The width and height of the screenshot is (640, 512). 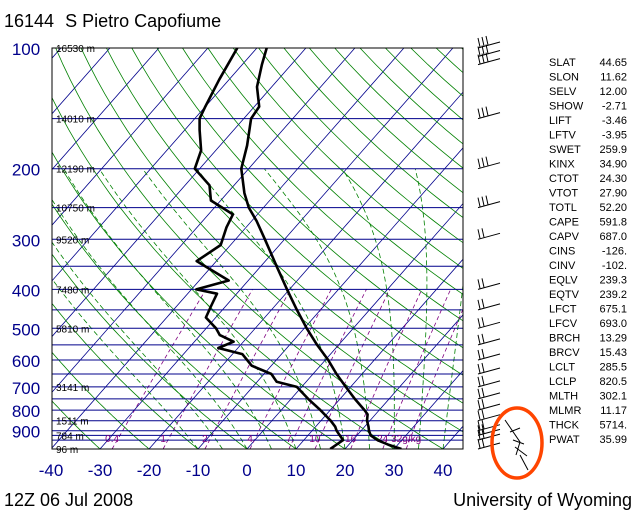 What do you see at coordinates (614, 266) in the screenshot?
I see `index-value: -102.` at bounding box center [614, 266].